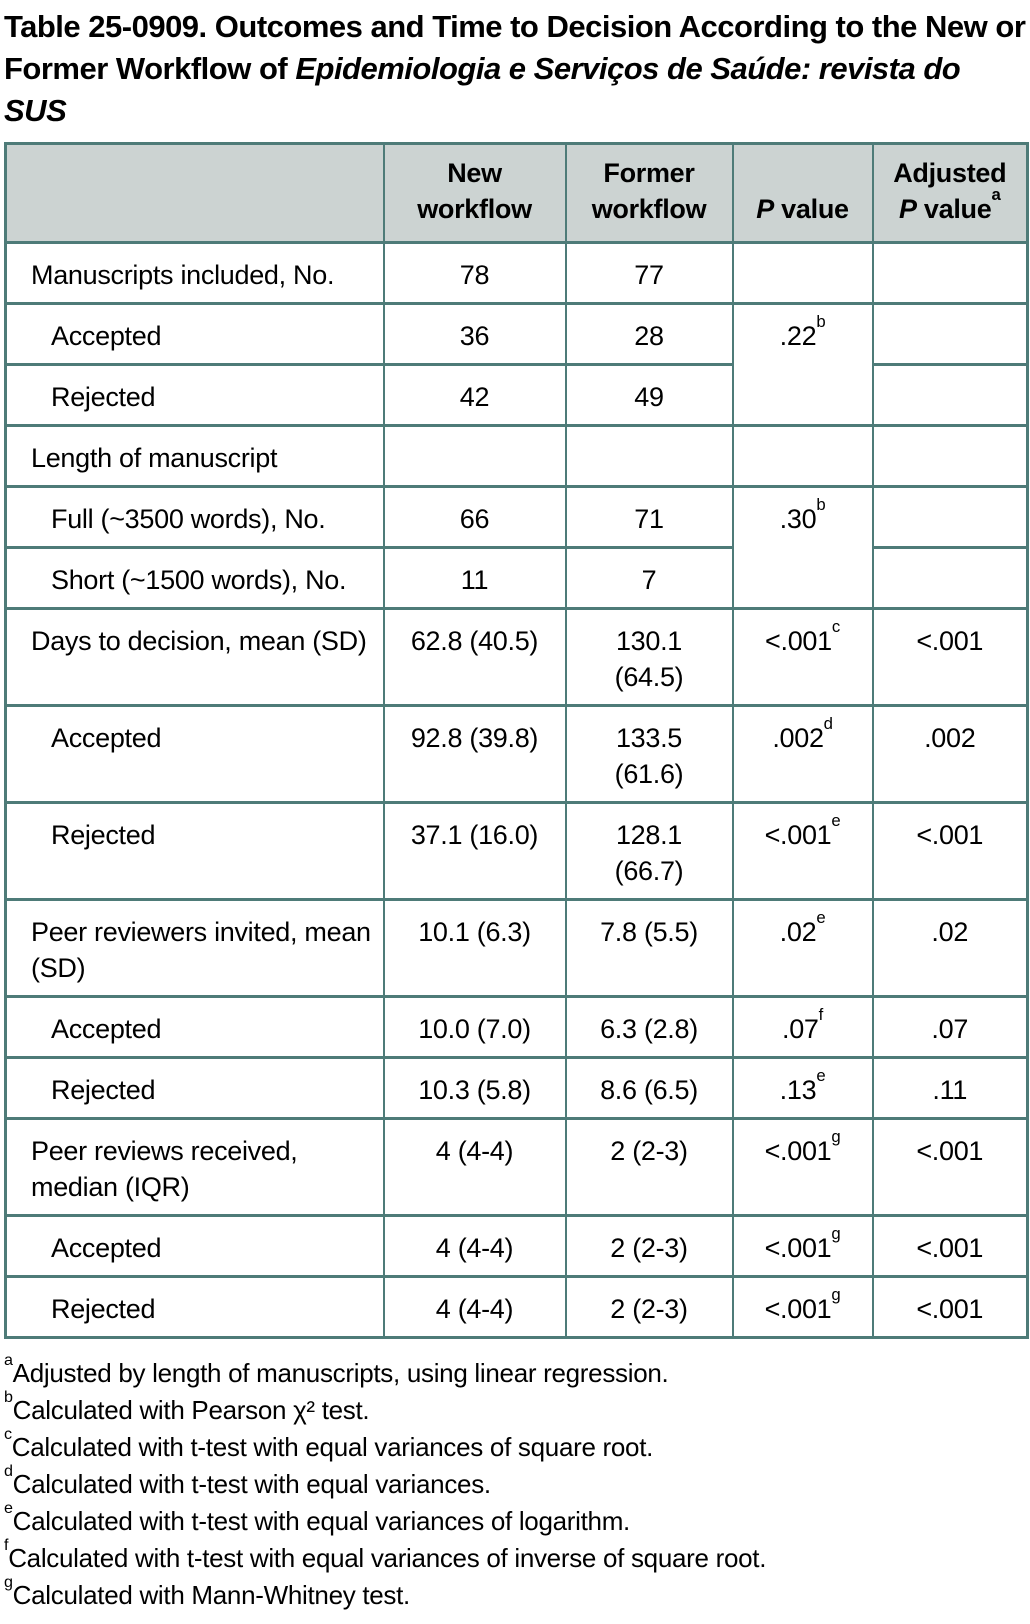 This screenshot has height=1624, width=1030. I want to click on new-workflow-cell: 42, so click(474, 395).